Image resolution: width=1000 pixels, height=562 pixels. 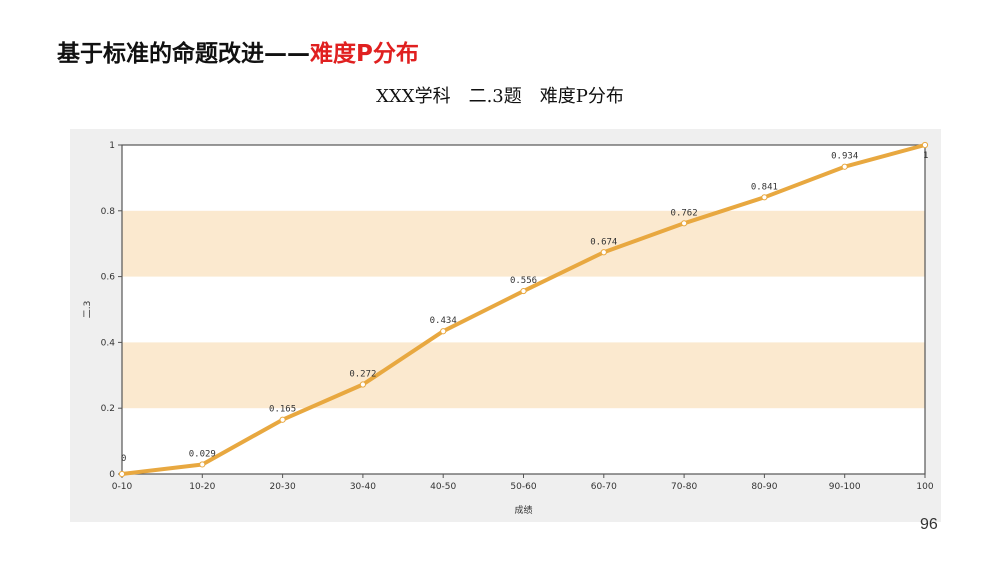 I want to click on x-tick-label-5: 50-60, so click(x=523, y=487).